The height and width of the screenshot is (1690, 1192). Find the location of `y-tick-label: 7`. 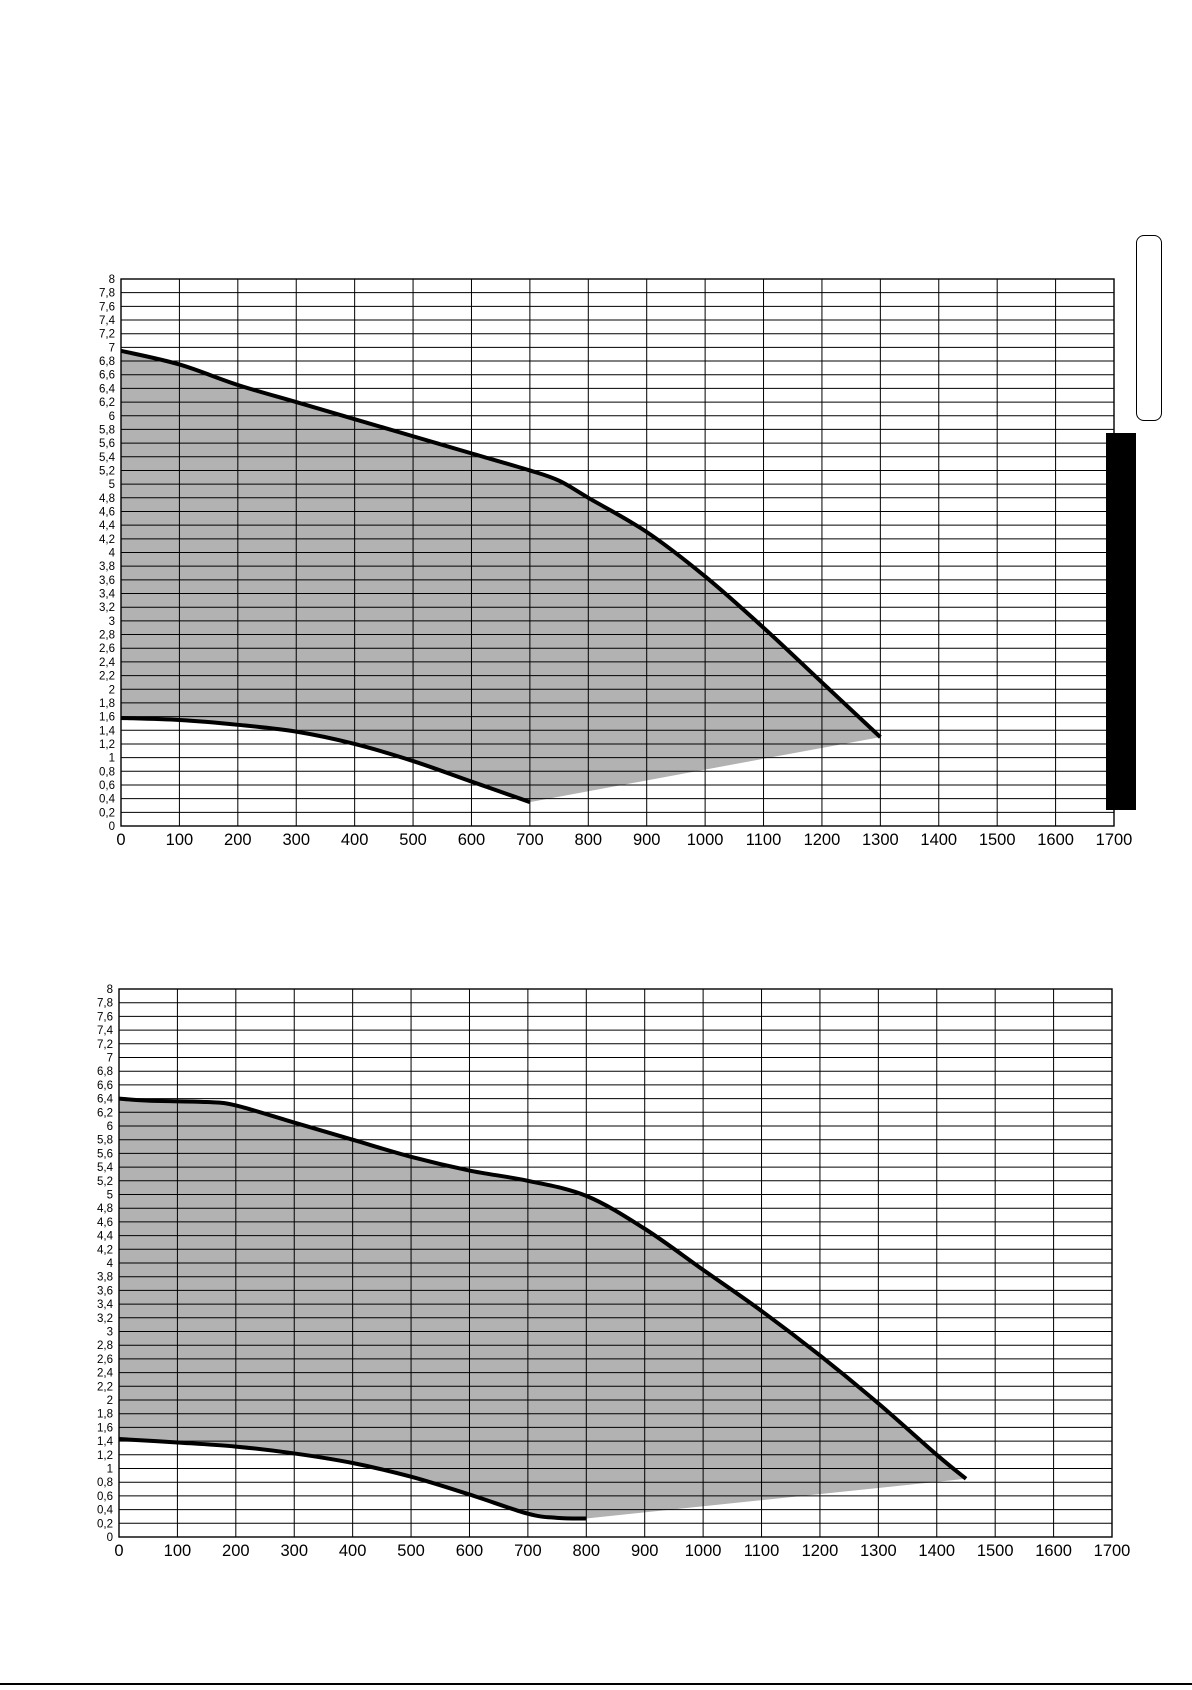

y-tick-label: 7 is located at coordinates (112, 348).